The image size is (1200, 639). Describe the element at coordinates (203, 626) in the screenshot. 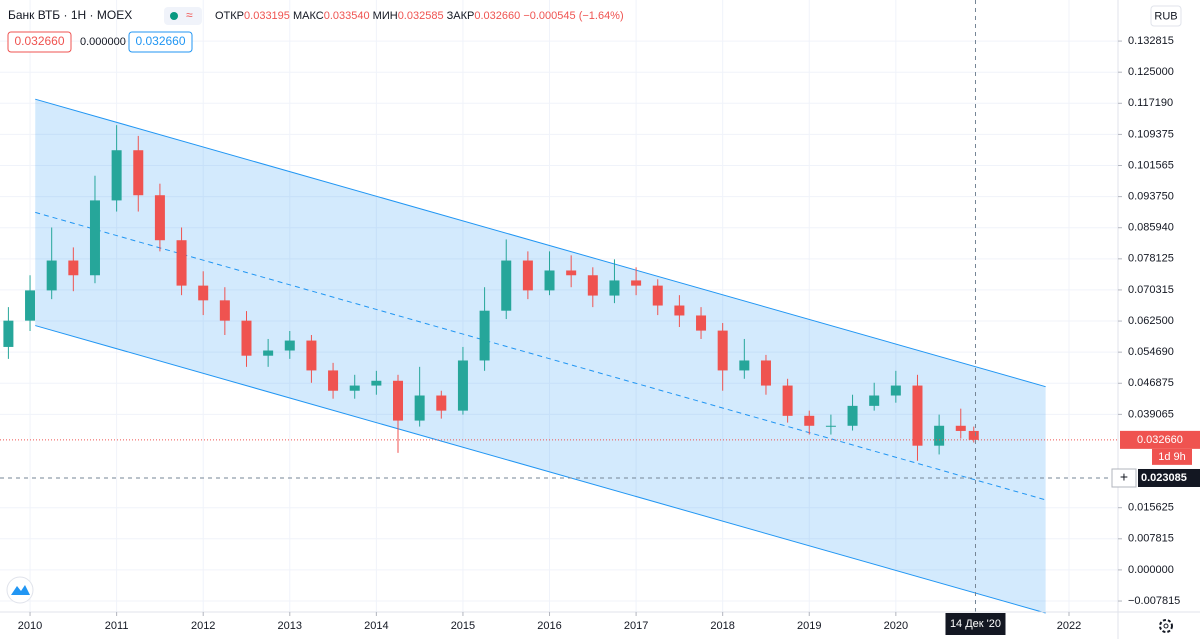

I see `x-tick-label: 2012` at that location.